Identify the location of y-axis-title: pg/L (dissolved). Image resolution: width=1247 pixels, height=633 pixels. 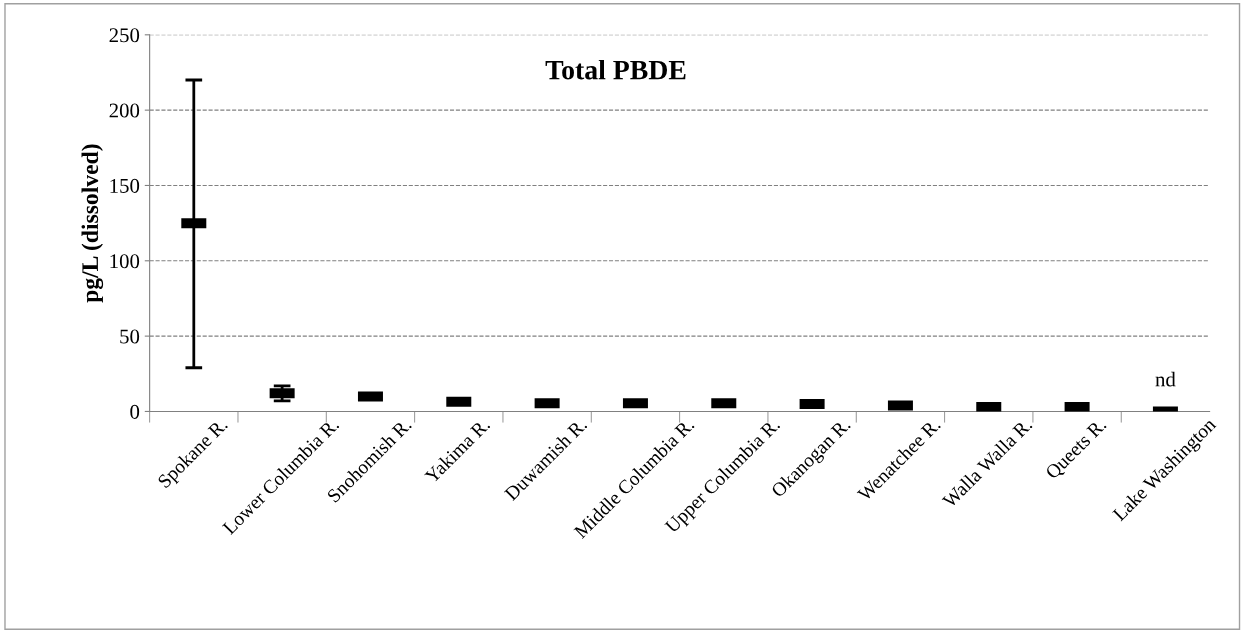
(92, 223).